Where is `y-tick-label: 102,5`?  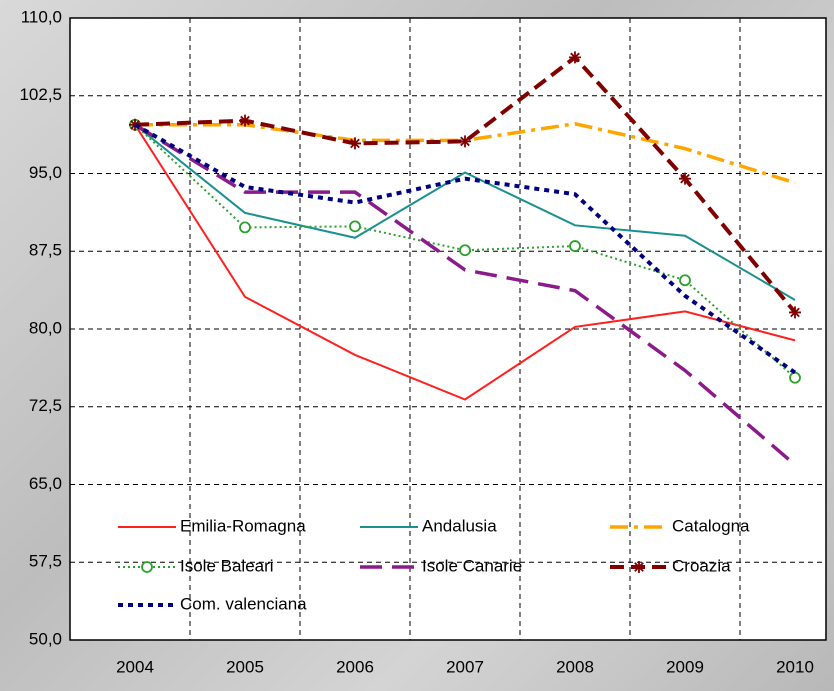
y-tick-label: 102,5 is located at coordinates (40, 94).